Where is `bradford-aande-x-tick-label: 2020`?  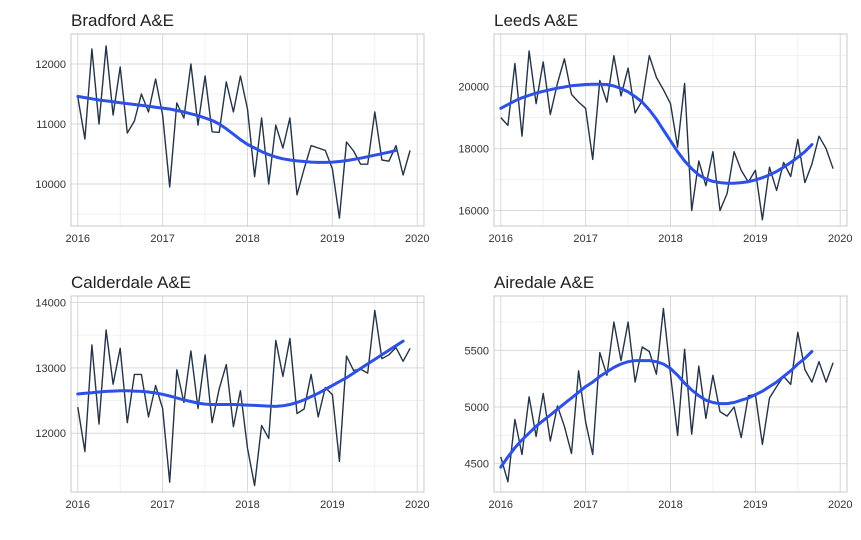
bradford-aande-x-tick-label: 2020 is located at coordinates (417, 239).